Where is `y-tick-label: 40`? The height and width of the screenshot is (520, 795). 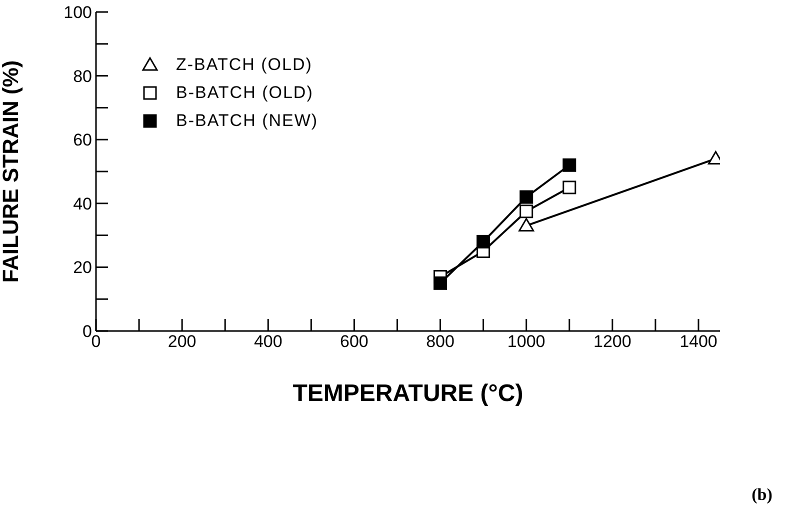 y-tick-label: 40 is located at coordinates (82, 204).